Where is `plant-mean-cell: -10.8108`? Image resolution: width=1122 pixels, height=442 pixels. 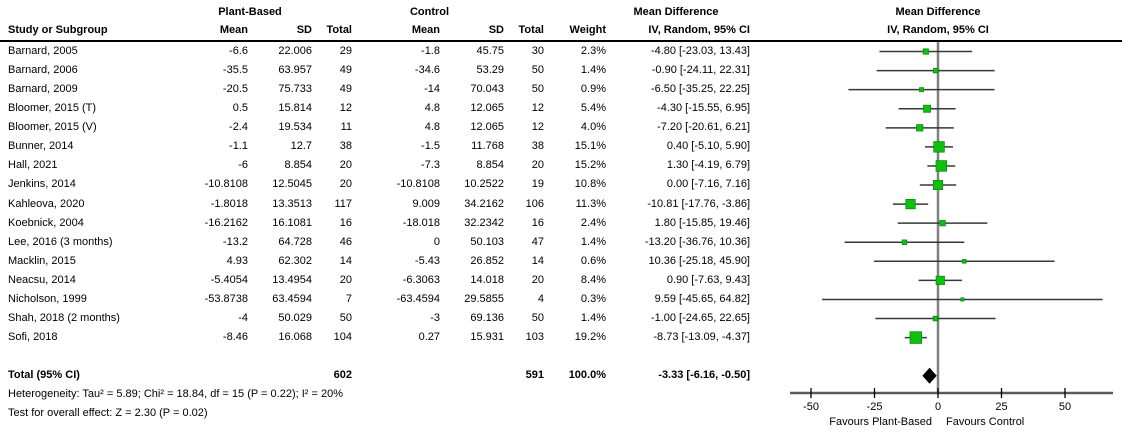
plant-mean-cell: -10.8108 is located at coordinates (226, 184).